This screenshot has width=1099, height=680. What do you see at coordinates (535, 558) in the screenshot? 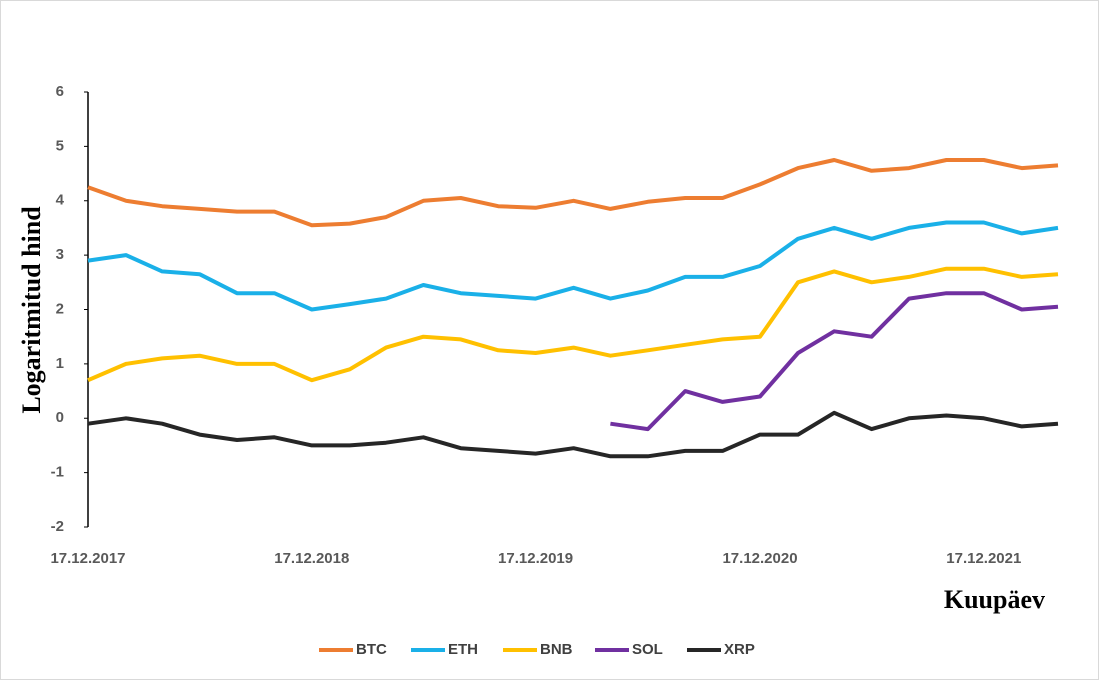
I see `x-tick-label: 17.12.2019` at bounding box center [535, 558].